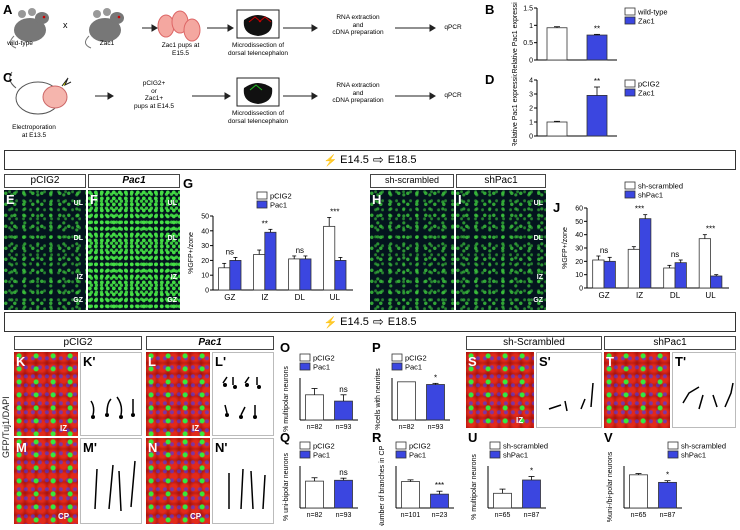 The height and width of the screenshot is (530, 740). I want to click on n-label: n=23, so click(440, 515).